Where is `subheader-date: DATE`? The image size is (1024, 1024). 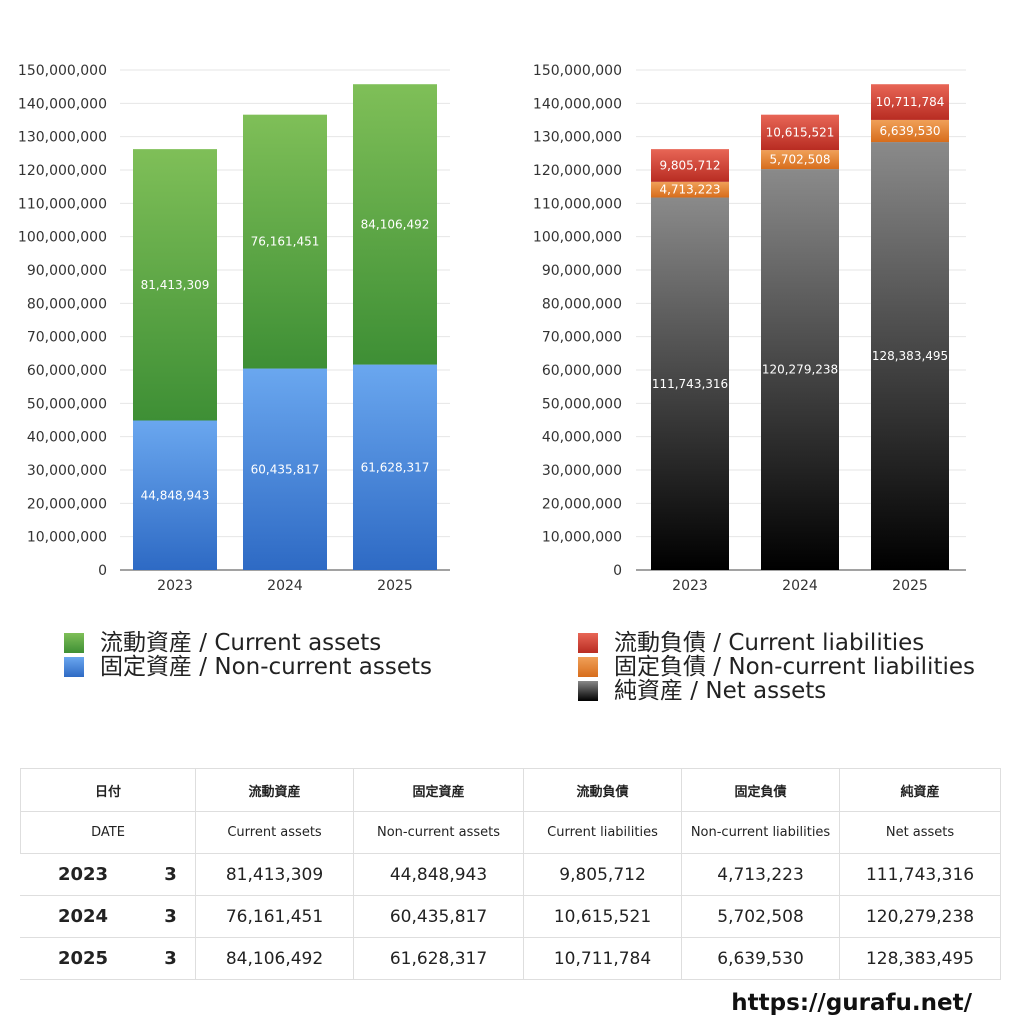 subheader-date: DATE is located at coordinates (108, 832).